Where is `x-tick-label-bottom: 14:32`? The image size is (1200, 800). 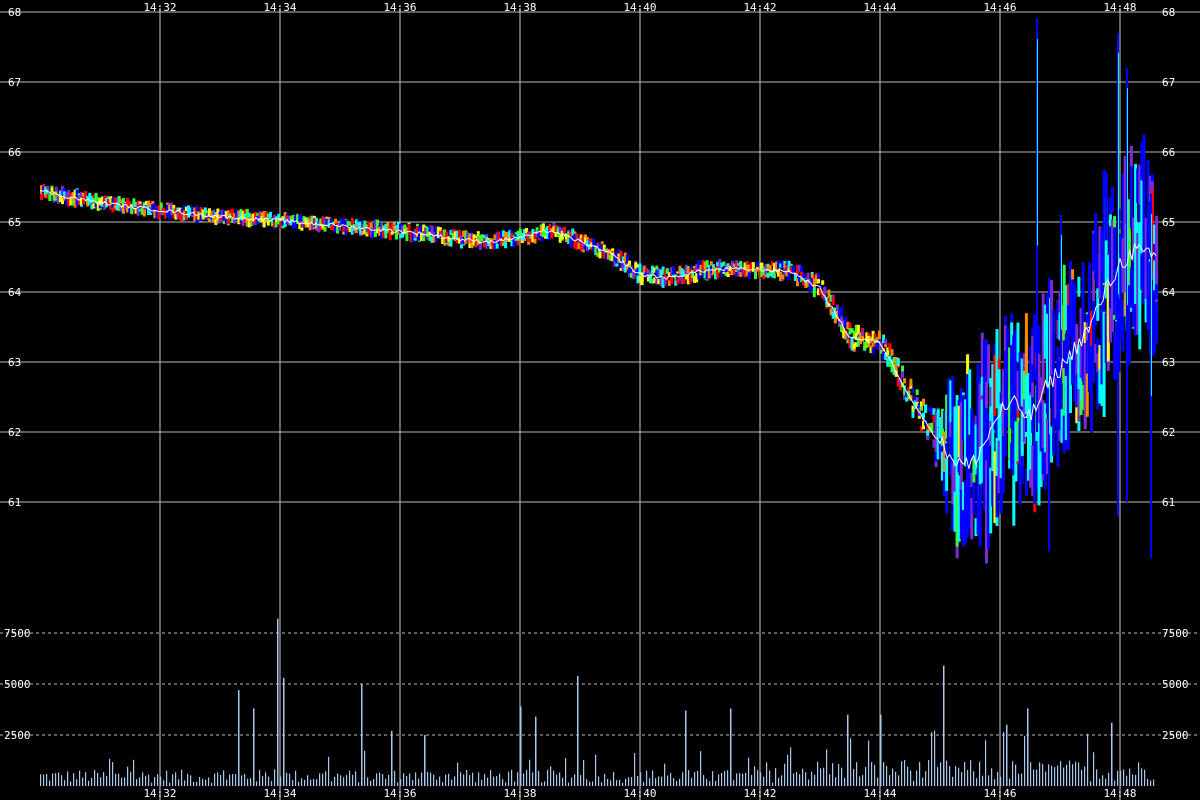
x-tick-label-bottom: 14:32 is located at coordinates (159, 793).